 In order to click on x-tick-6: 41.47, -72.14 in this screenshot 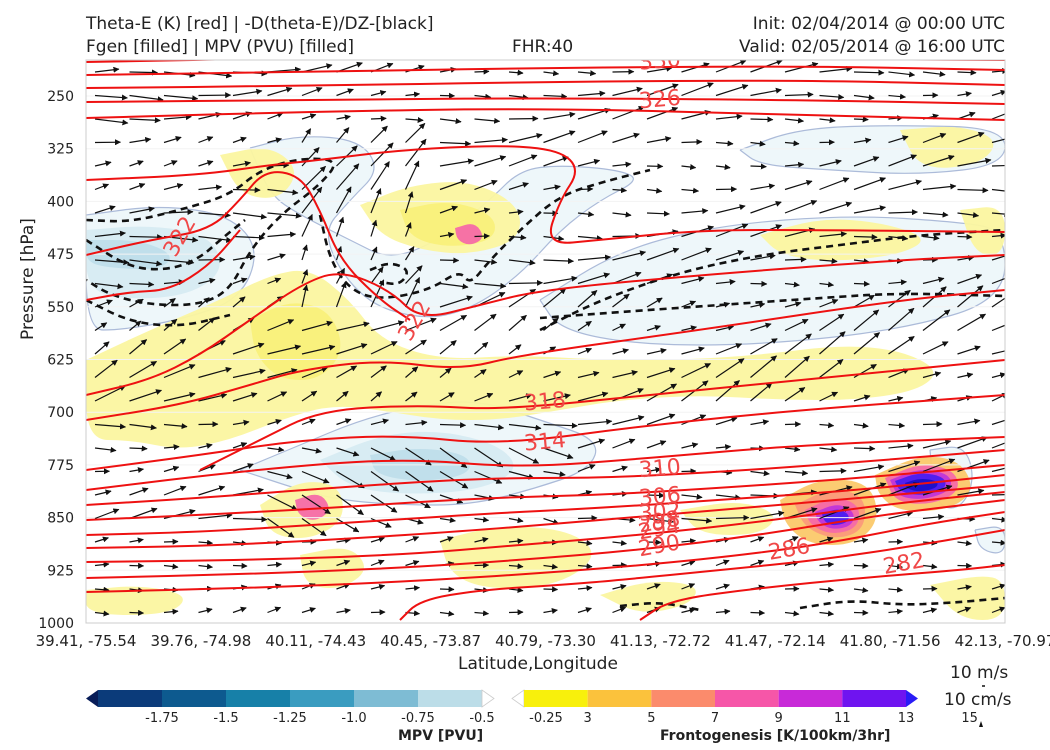, I will do `click(775, 641)`.